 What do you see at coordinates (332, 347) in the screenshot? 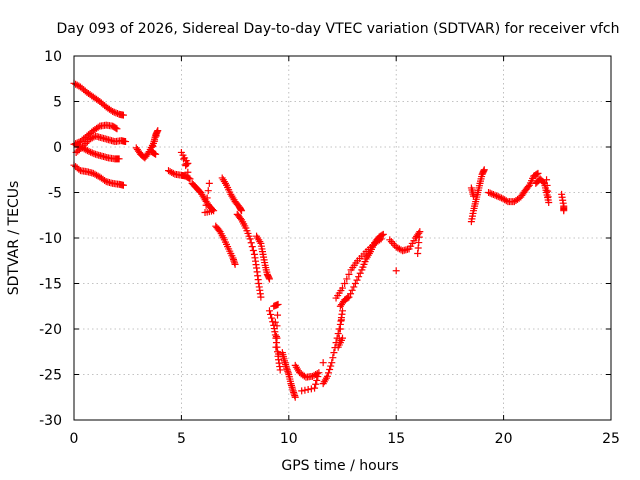
I see `series-track-p` at bounding box center [332, 347].